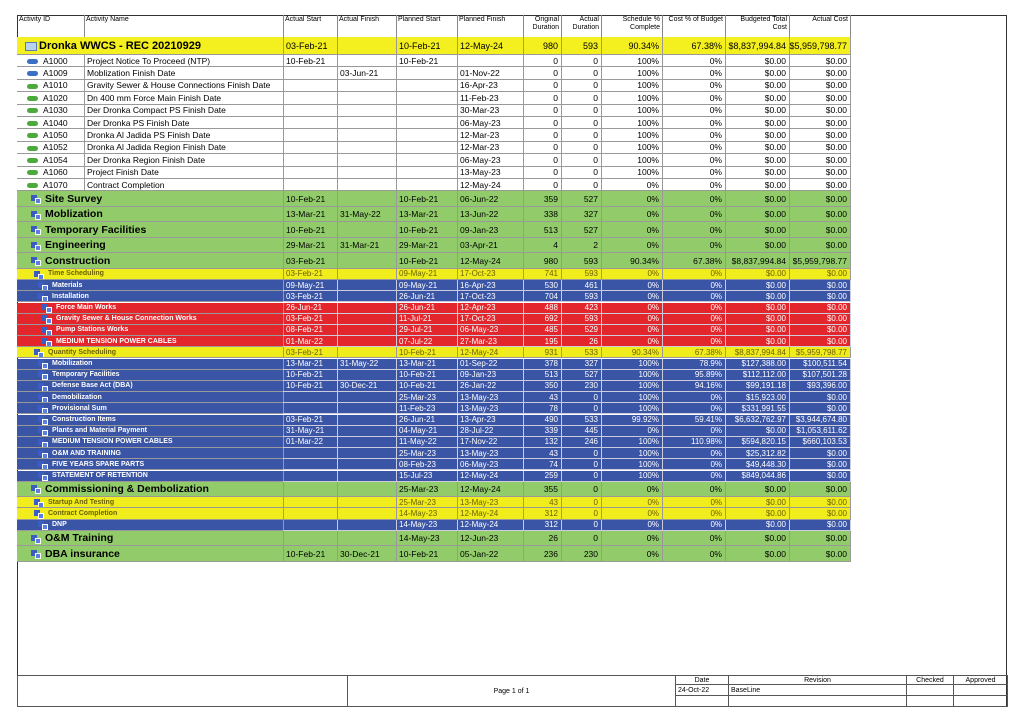 This screenshot has height=724, width=1024. I want to click on wbs-name: MEDIUM TENSION POWER CABLES, so click(150, 342).